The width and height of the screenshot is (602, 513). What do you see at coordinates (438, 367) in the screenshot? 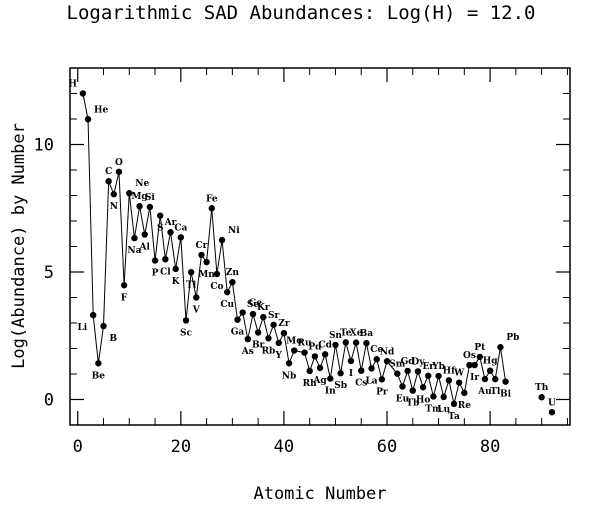
I see `element-label-yb: Yb` at bounding box center [438, 367].